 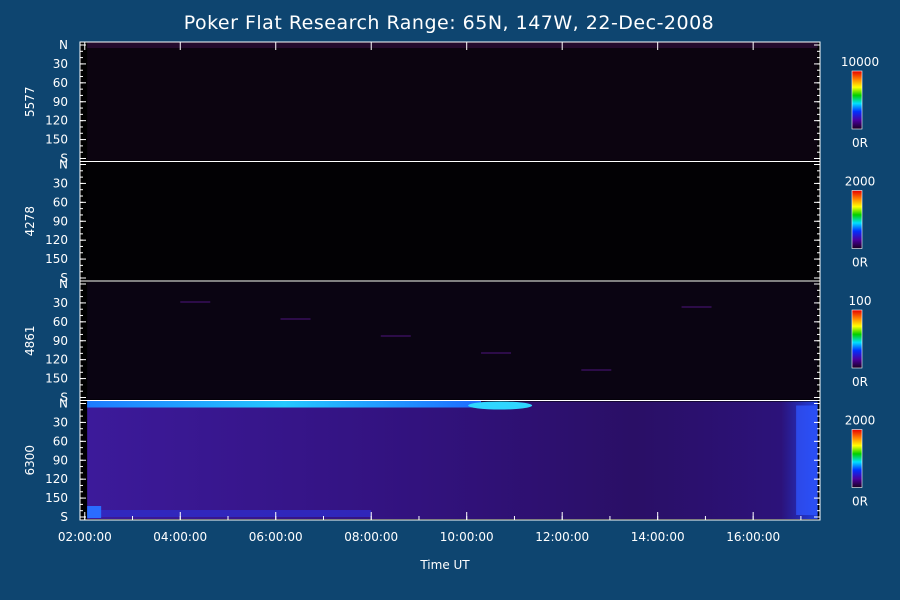 I want to click on panel-label: 5577, so click(x=30, y=101).